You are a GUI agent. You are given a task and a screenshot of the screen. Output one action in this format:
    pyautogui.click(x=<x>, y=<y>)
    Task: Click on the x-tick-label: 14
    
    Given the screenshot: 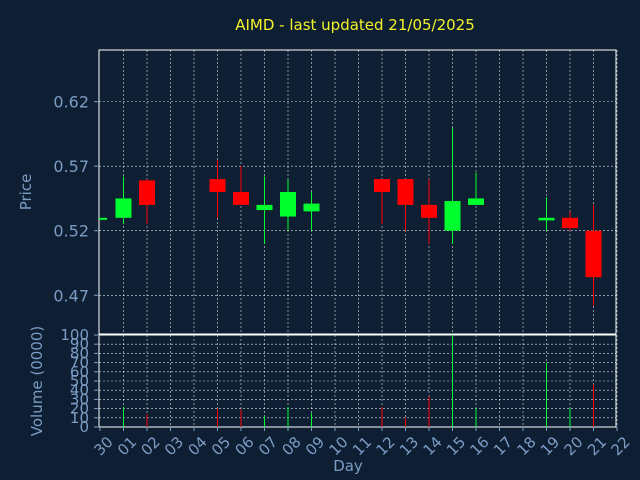 What is the action you would take?
    pyautogui.click(x=433, y=446)
    